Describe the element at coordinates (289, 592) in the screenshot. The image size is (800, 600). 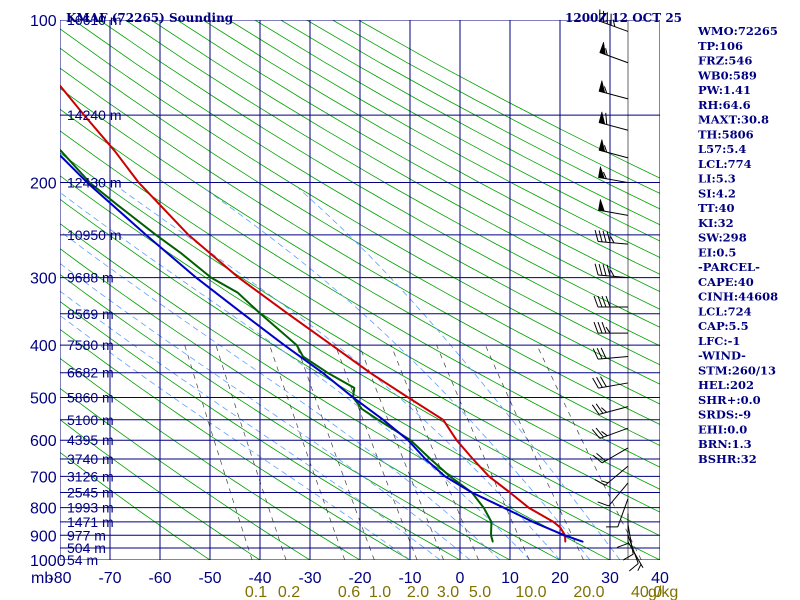
I see `mixing-ratio-label: 0.2` at that location.